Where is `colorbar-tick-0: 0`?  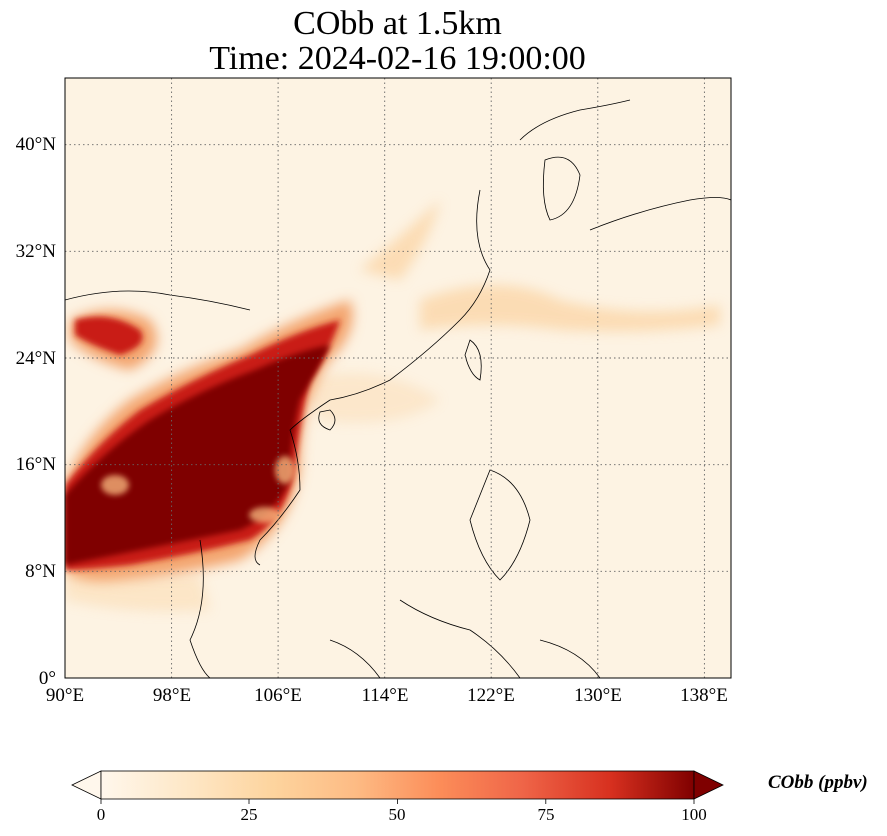
colorbar-tick-0: 0 is located at coordinates (101, 814).